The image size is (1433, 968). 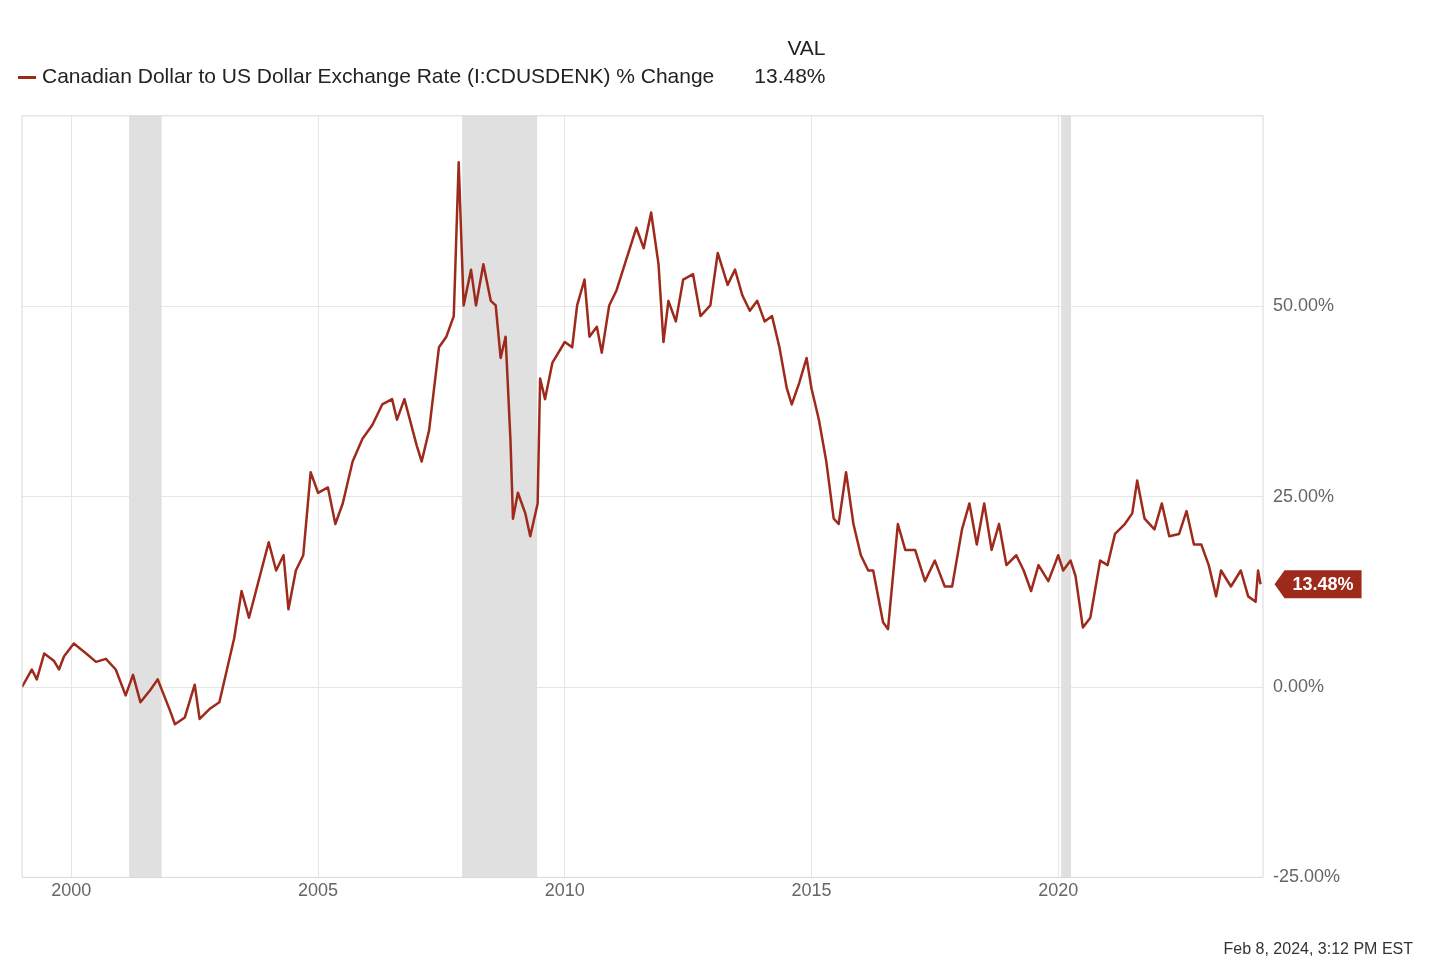 What do you see at coordinates (564, 890) in the screenshot?
I see `x-tick-label: 2010` at bounding box center [564, 890].